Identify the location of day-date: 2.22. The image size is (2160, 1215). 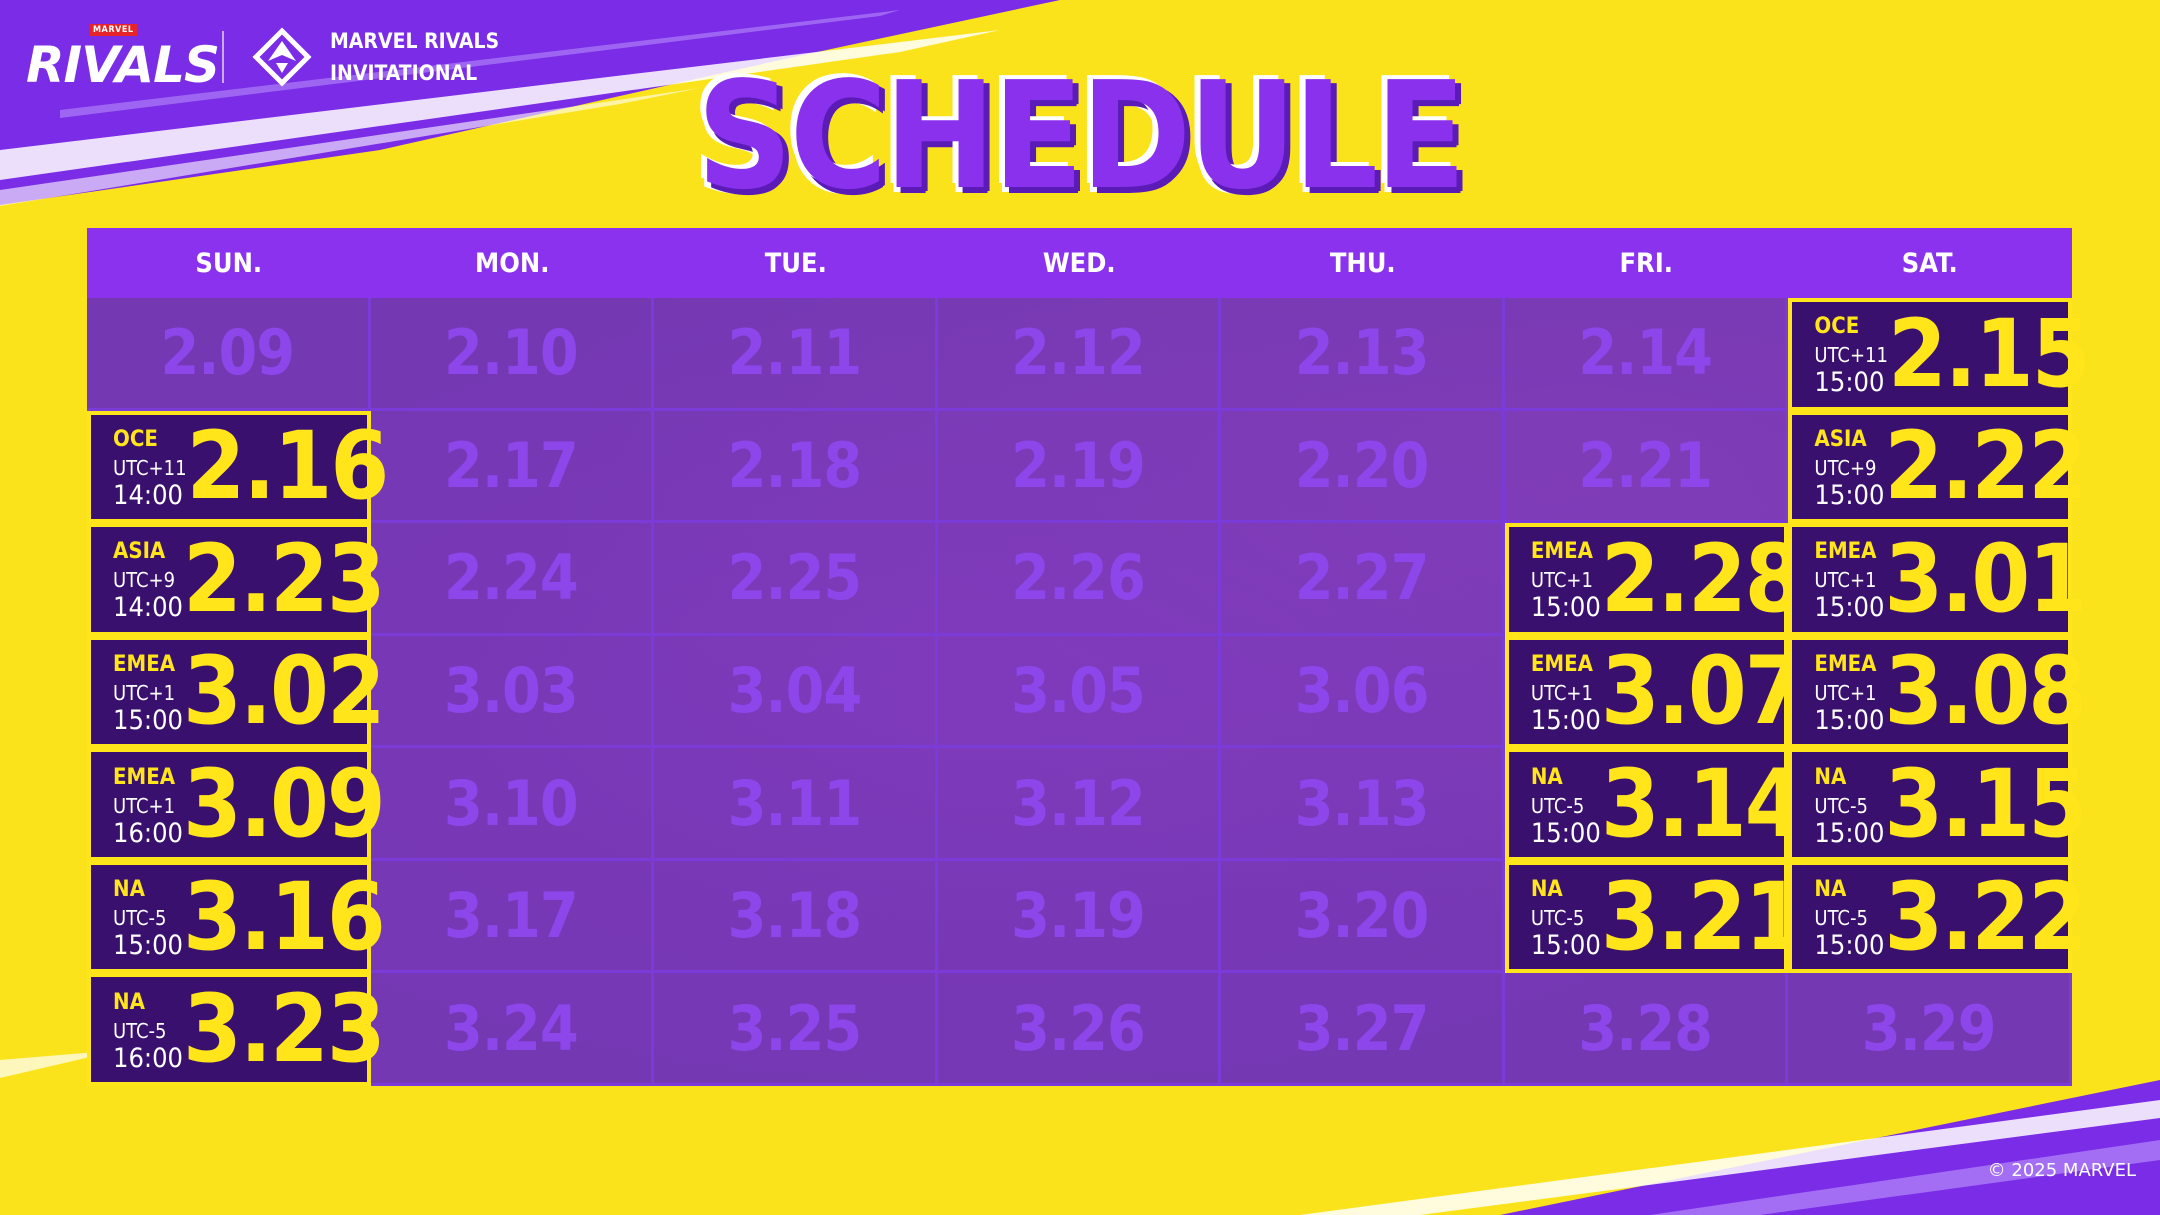
(1985, 467).